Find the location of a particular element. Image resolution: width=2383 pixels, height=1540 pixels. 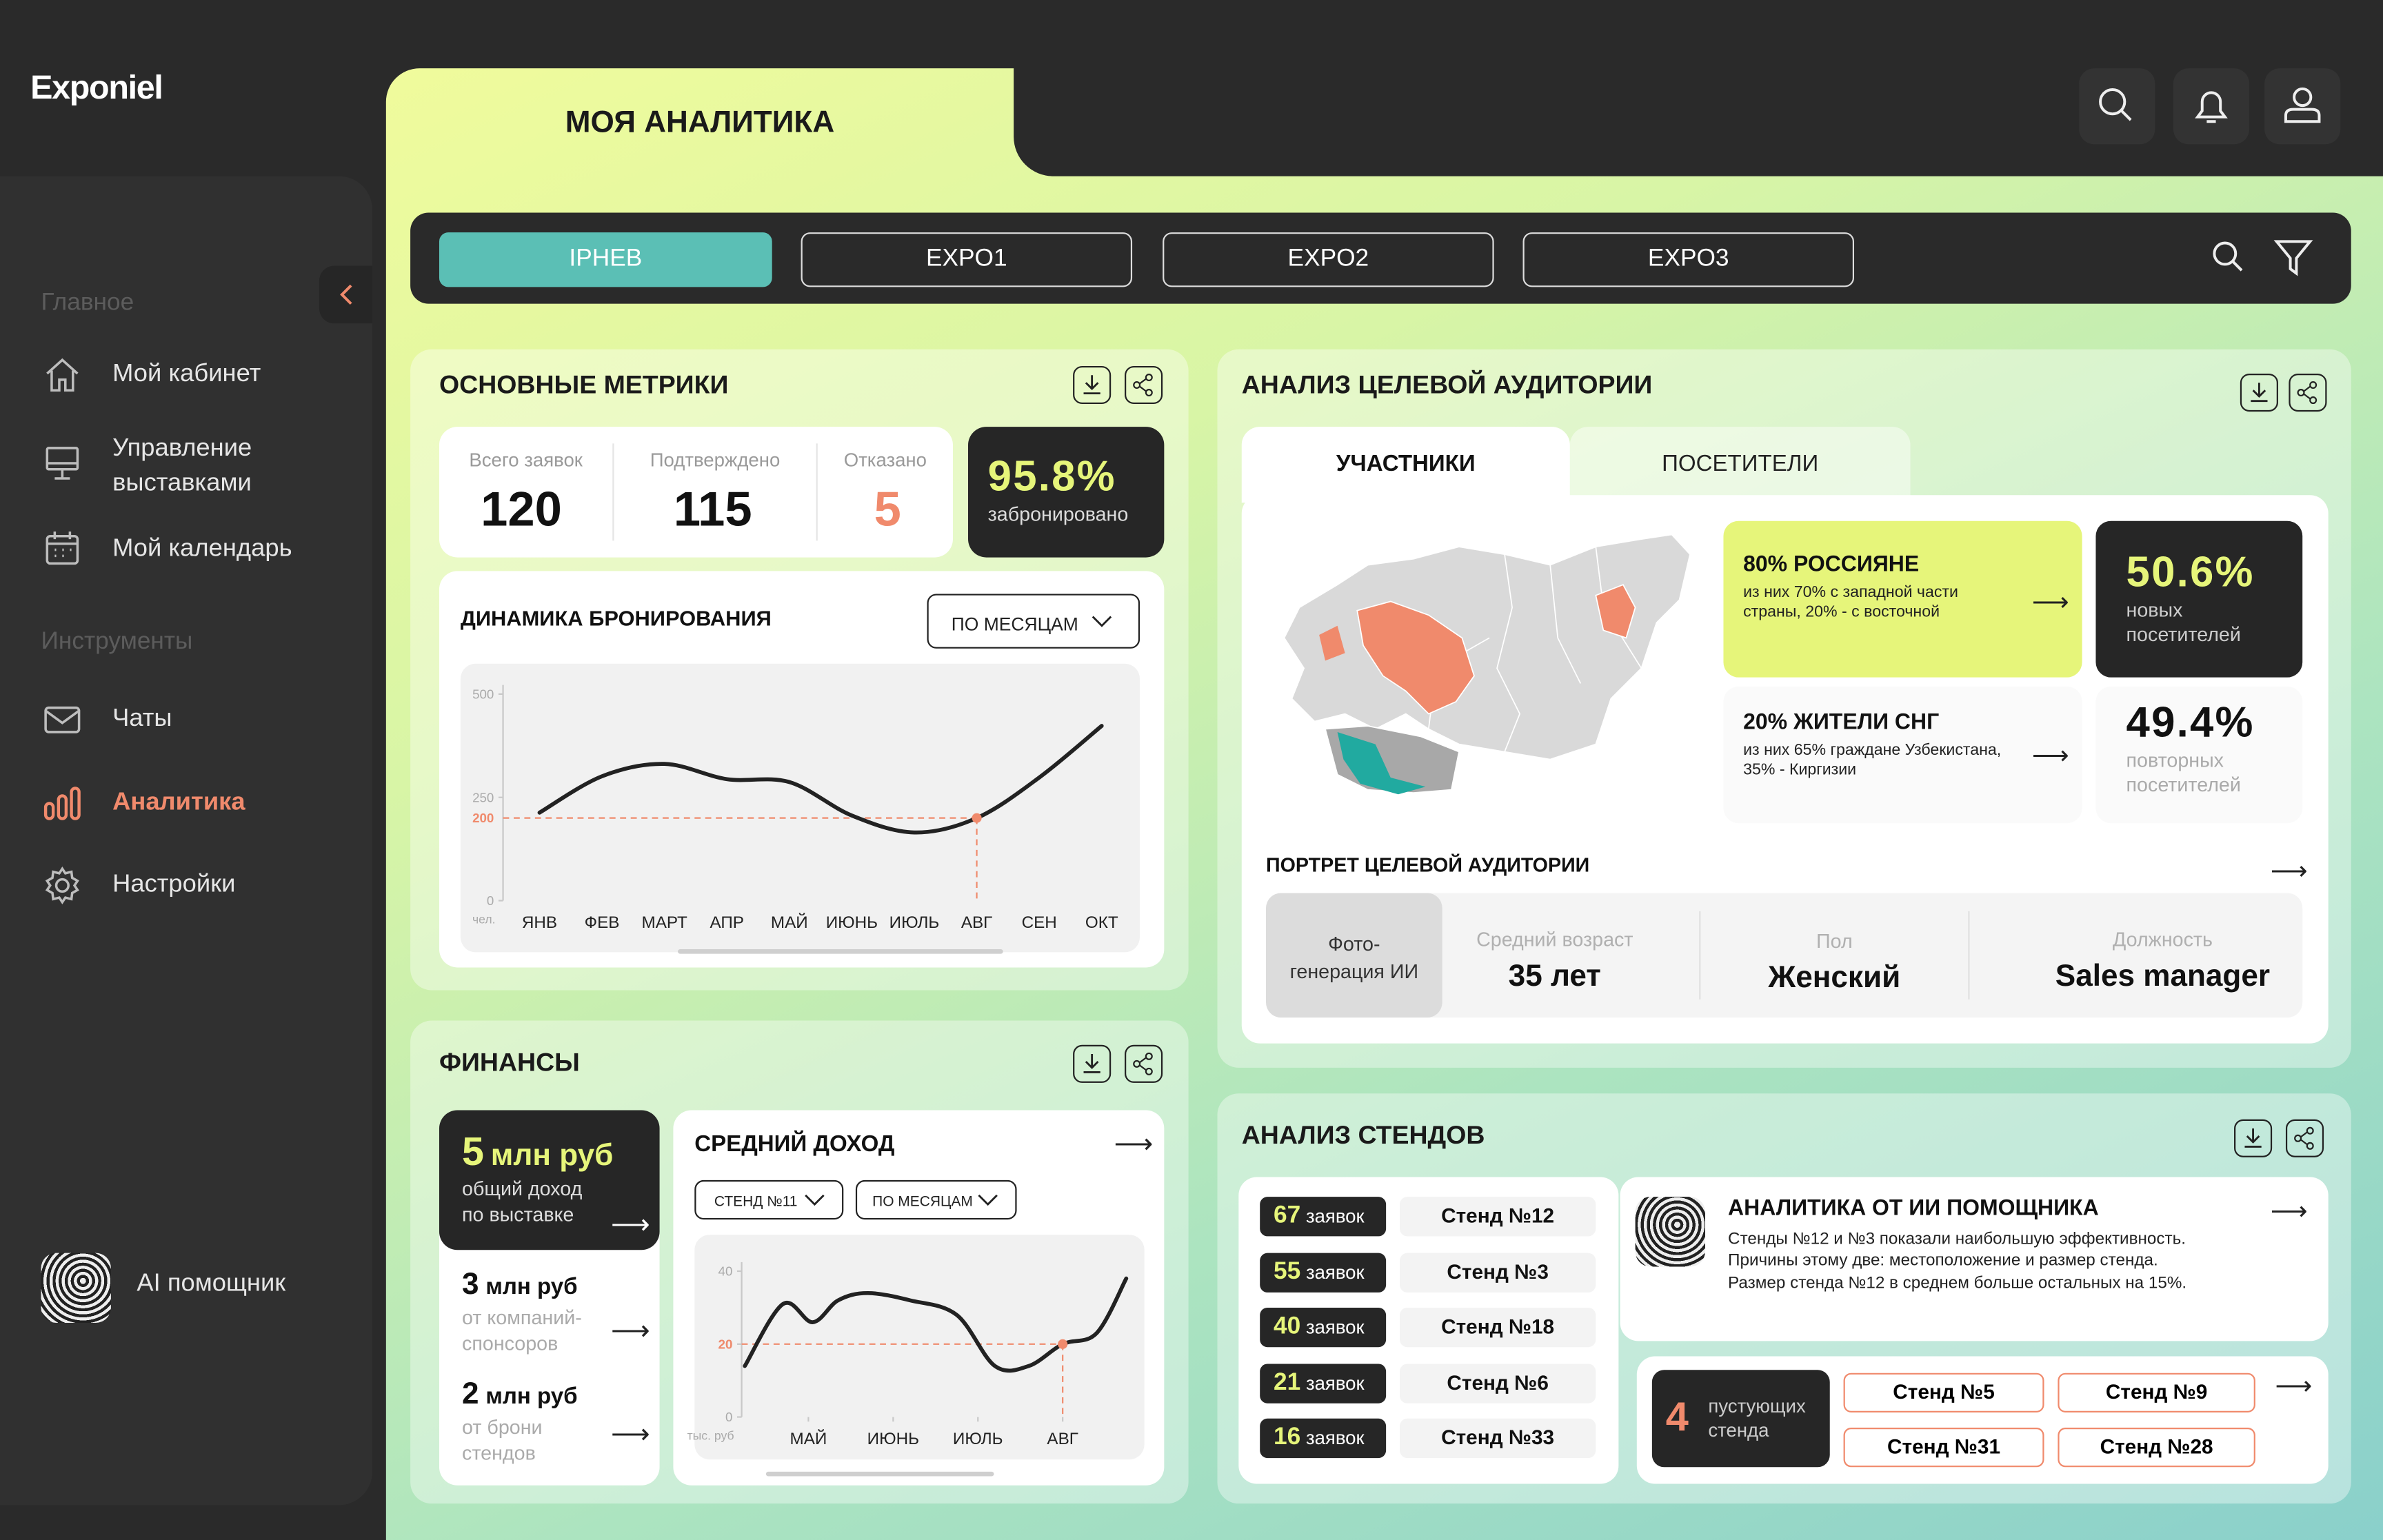

nav-item: Управление выставками is located at coordinates (182, 466).